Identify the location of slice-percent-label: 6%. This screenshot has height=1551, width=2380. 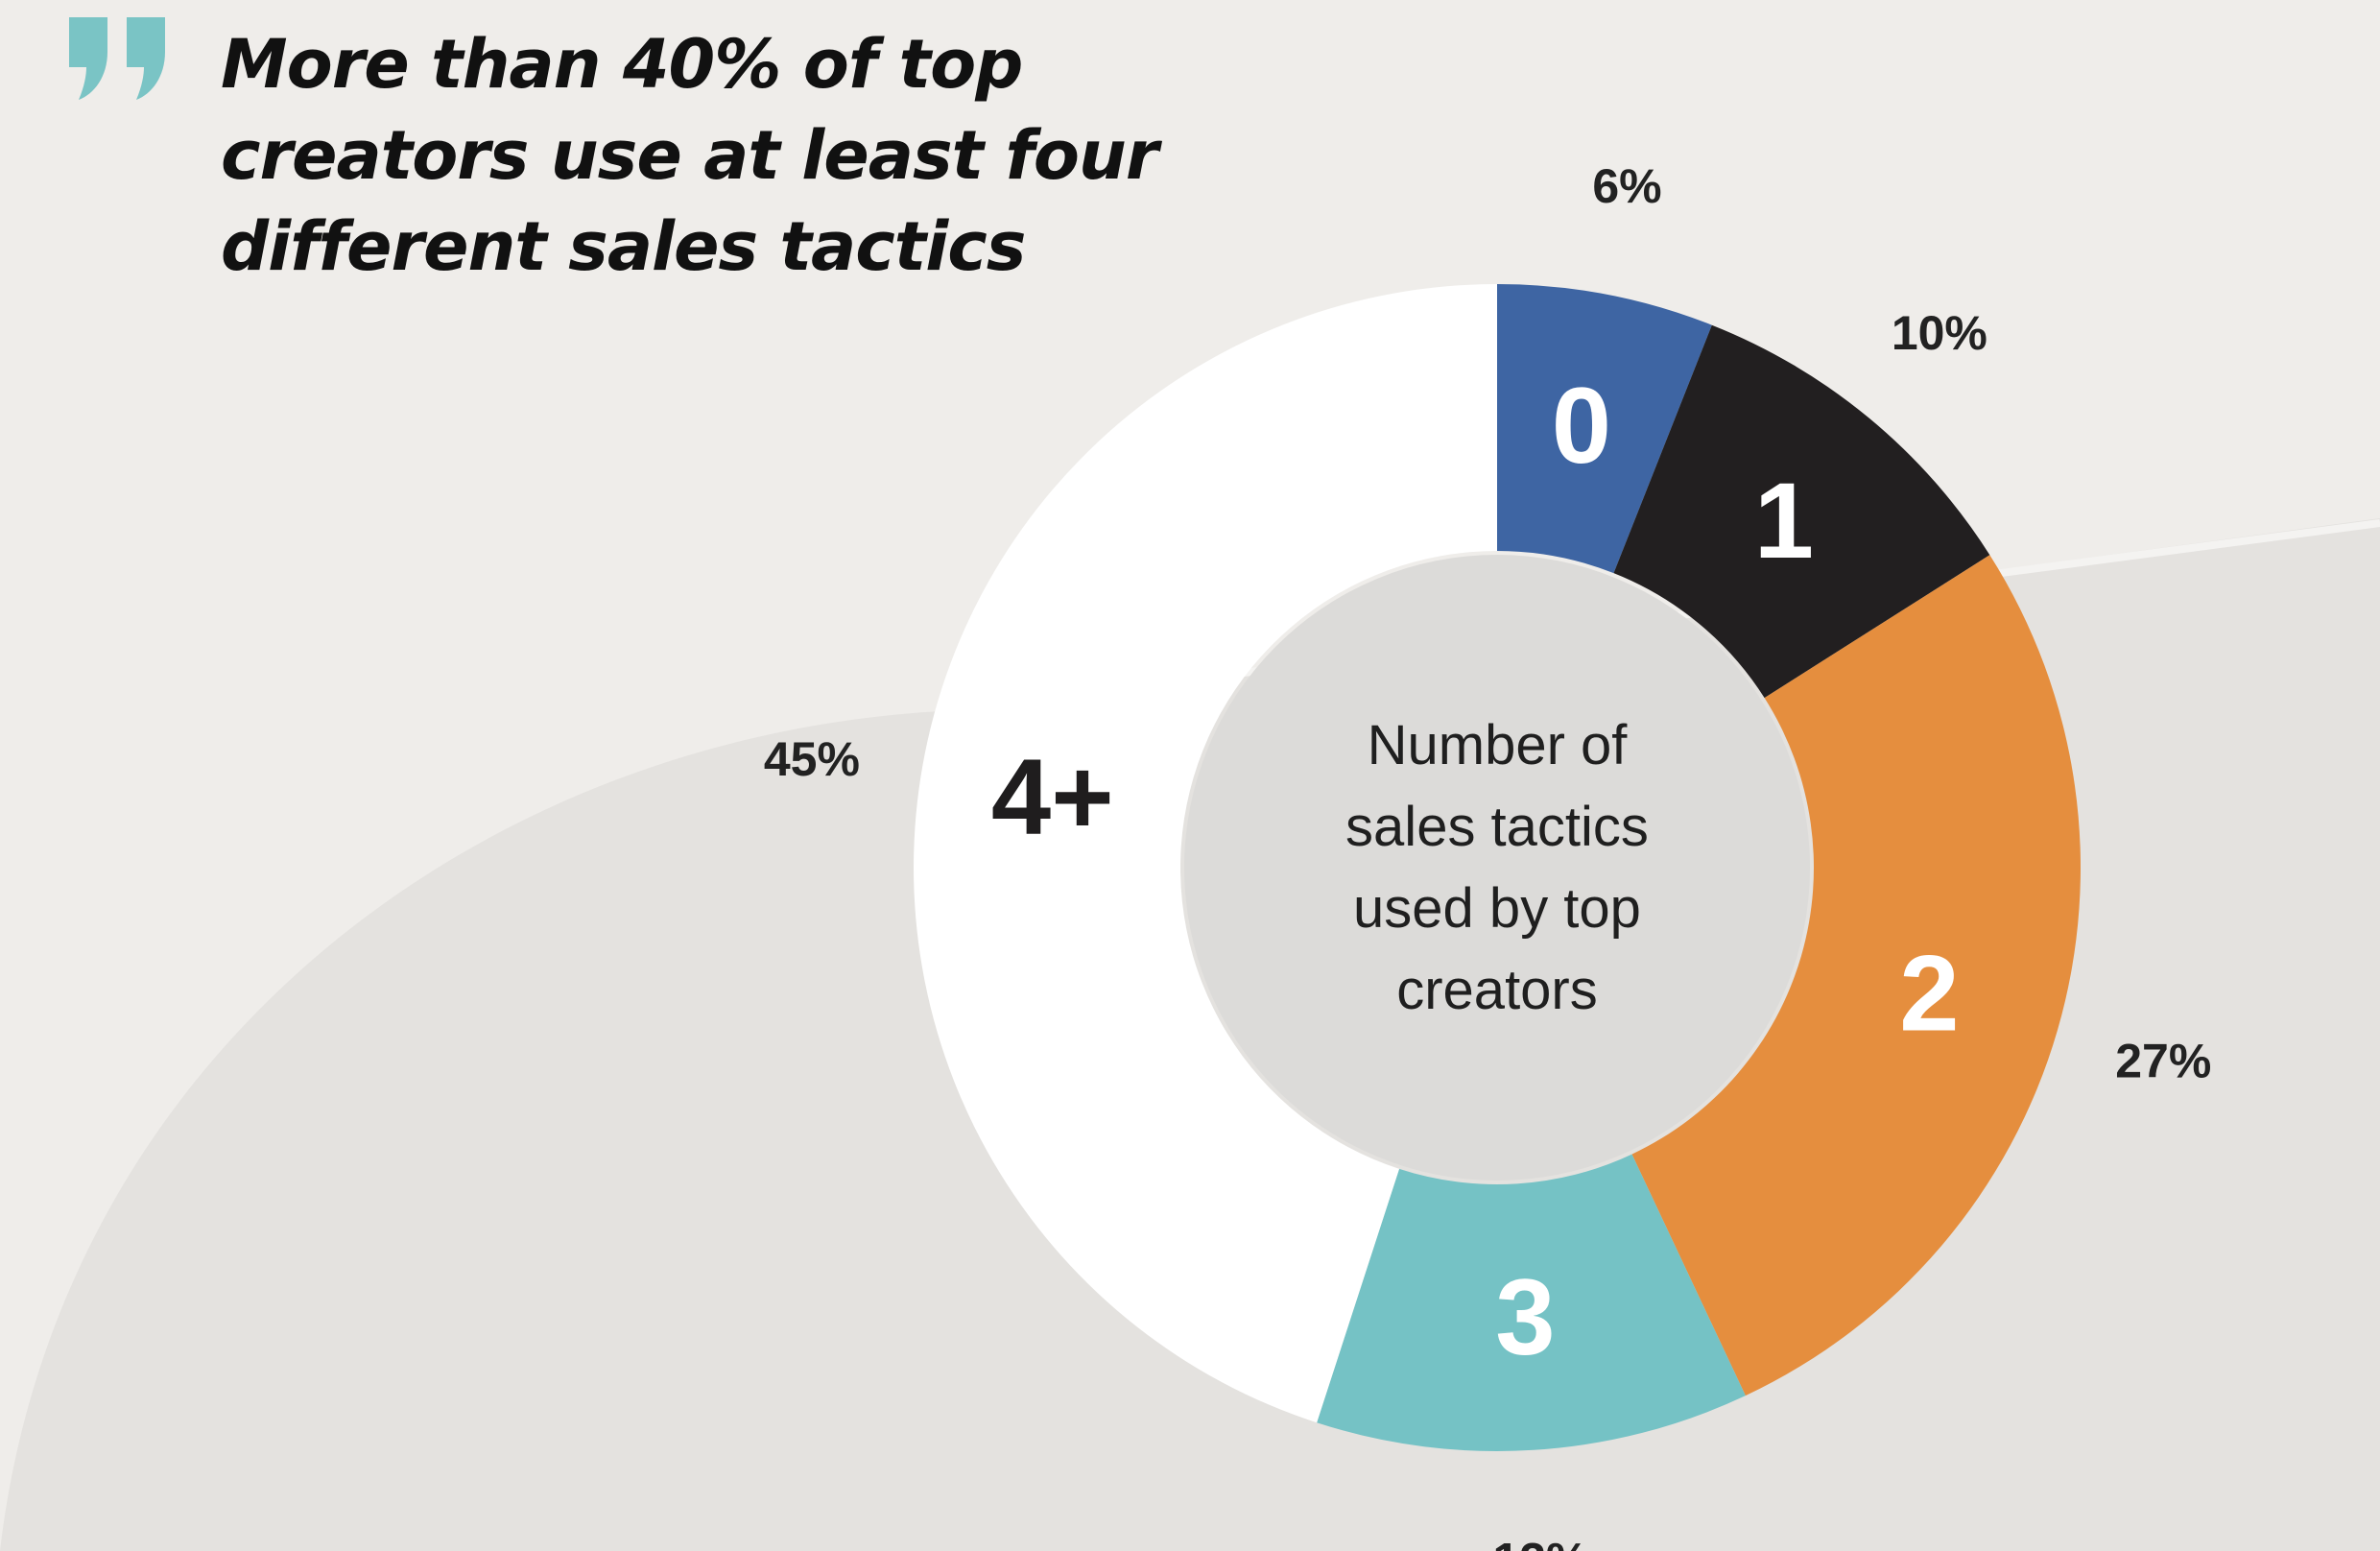
(1627, 186).